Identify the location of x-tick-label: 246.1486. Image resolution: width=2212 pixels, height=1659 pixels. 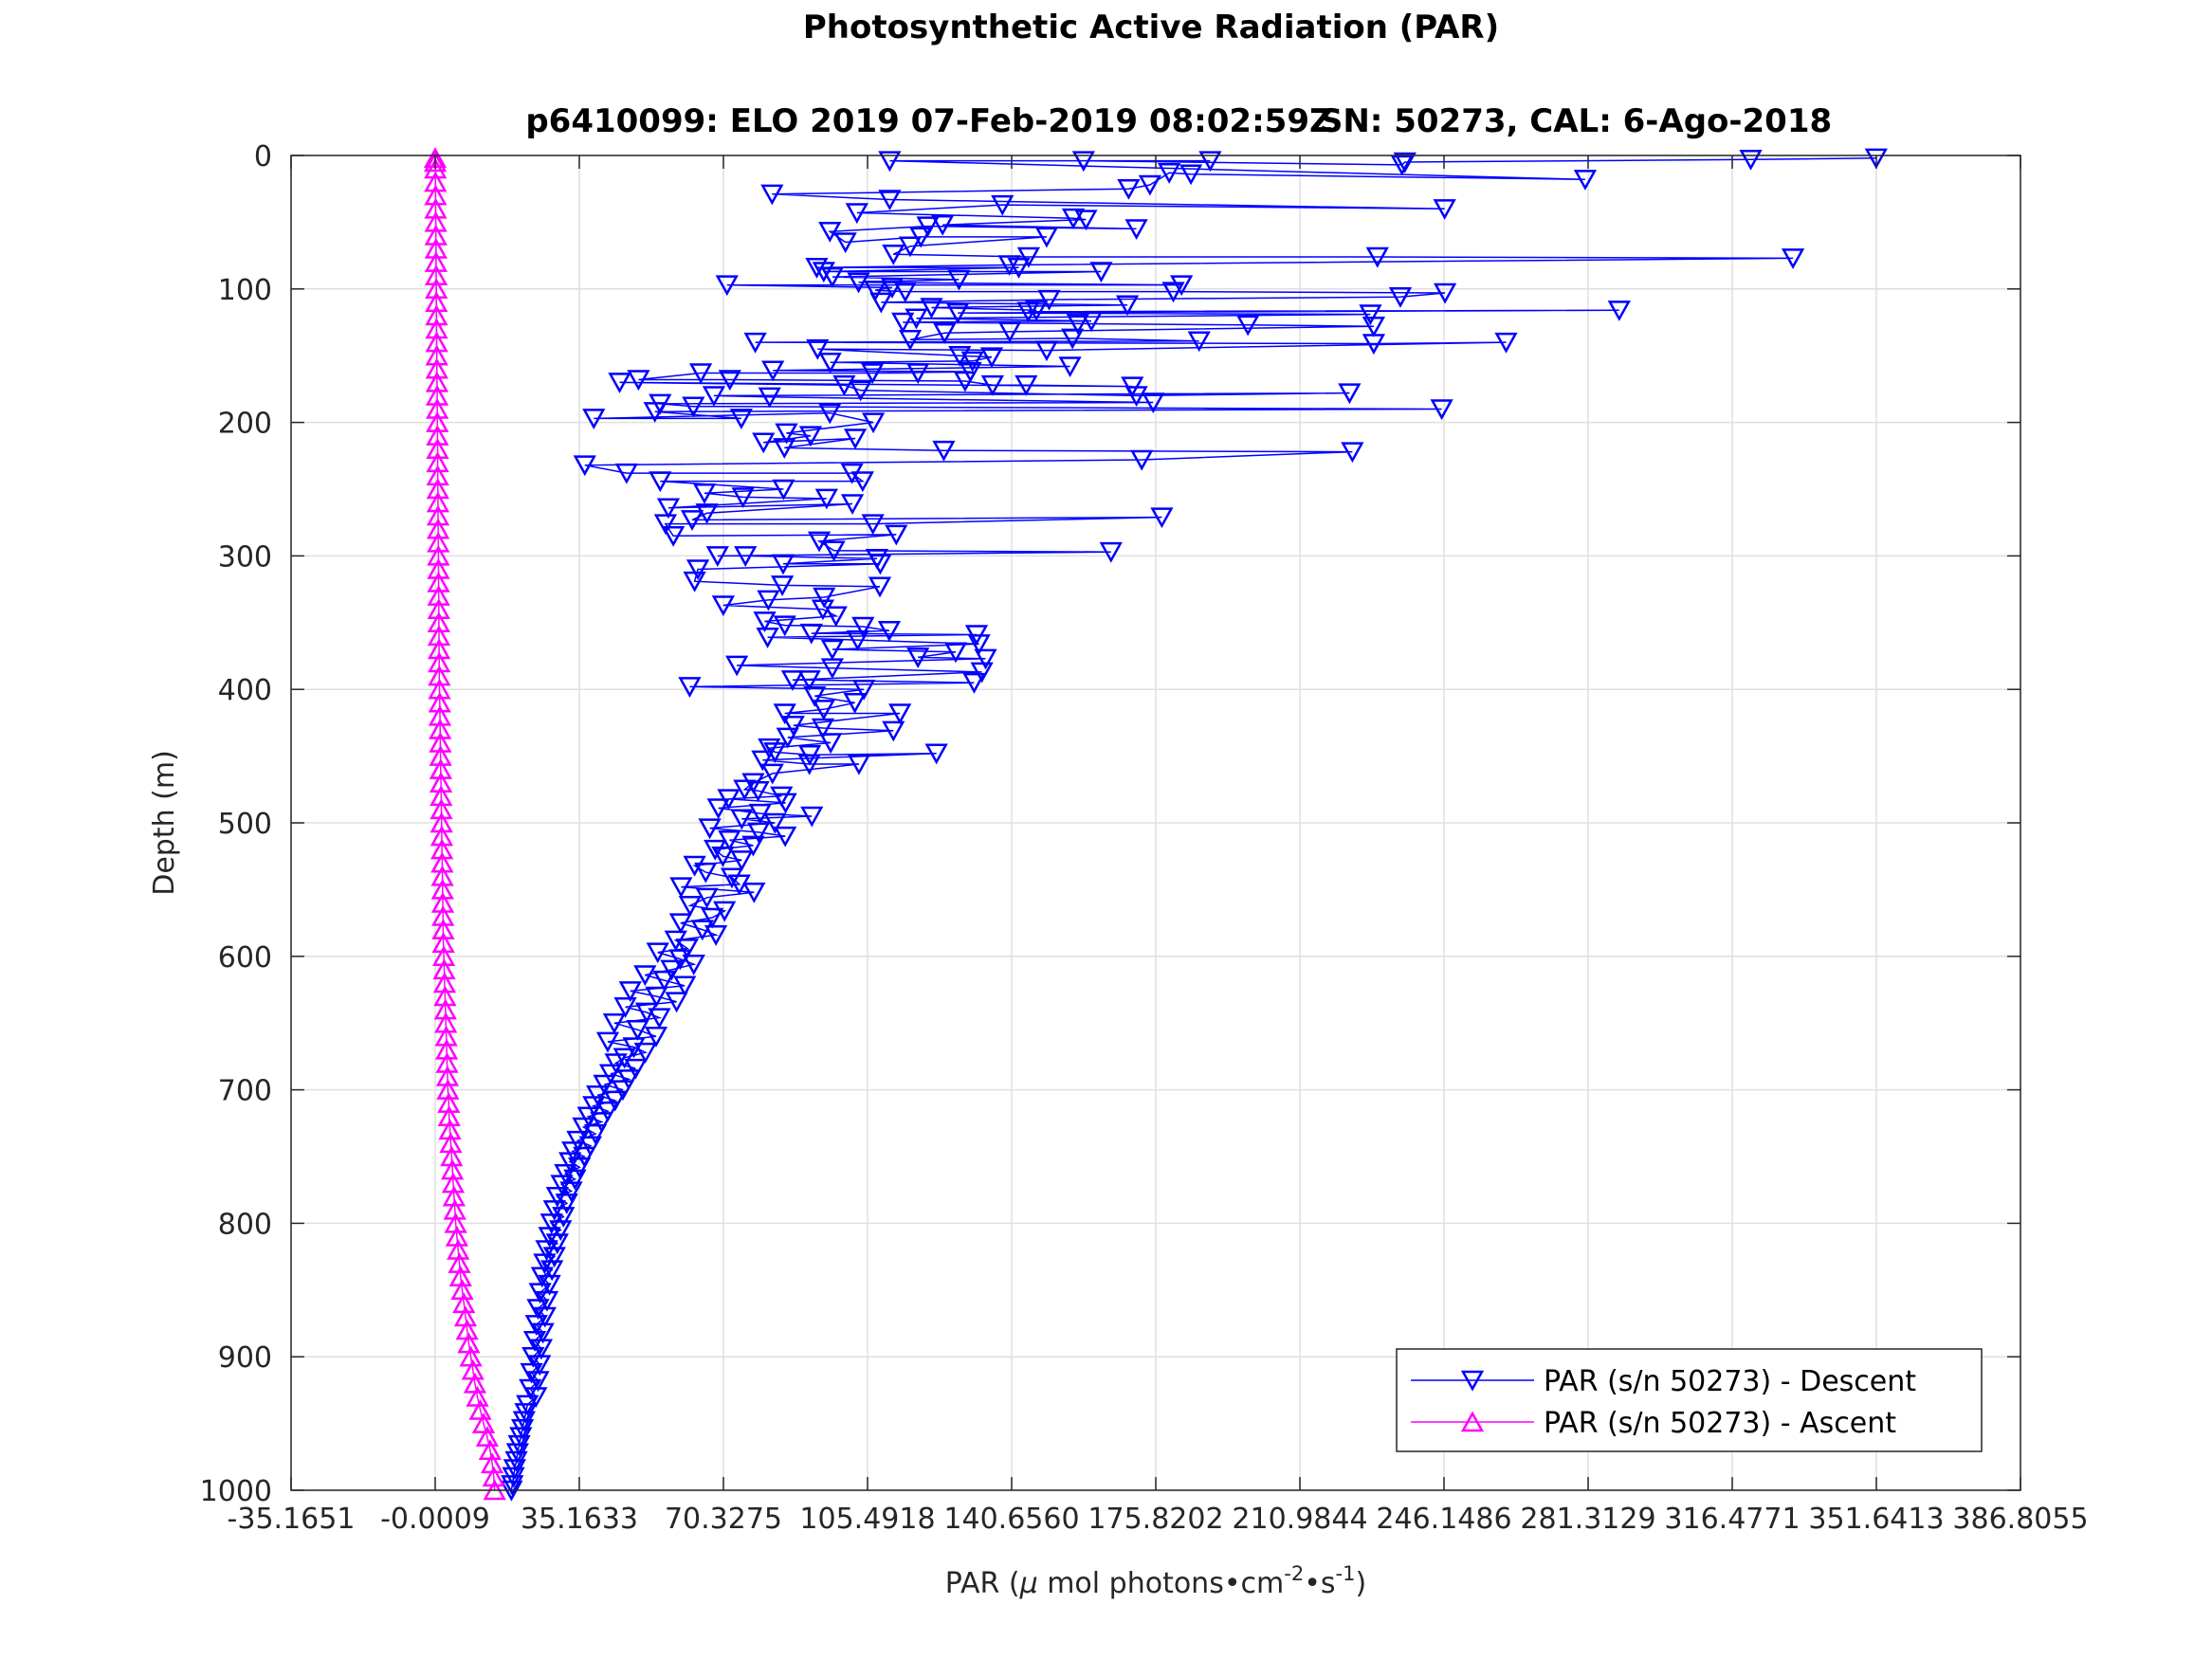
(1443, 1519).